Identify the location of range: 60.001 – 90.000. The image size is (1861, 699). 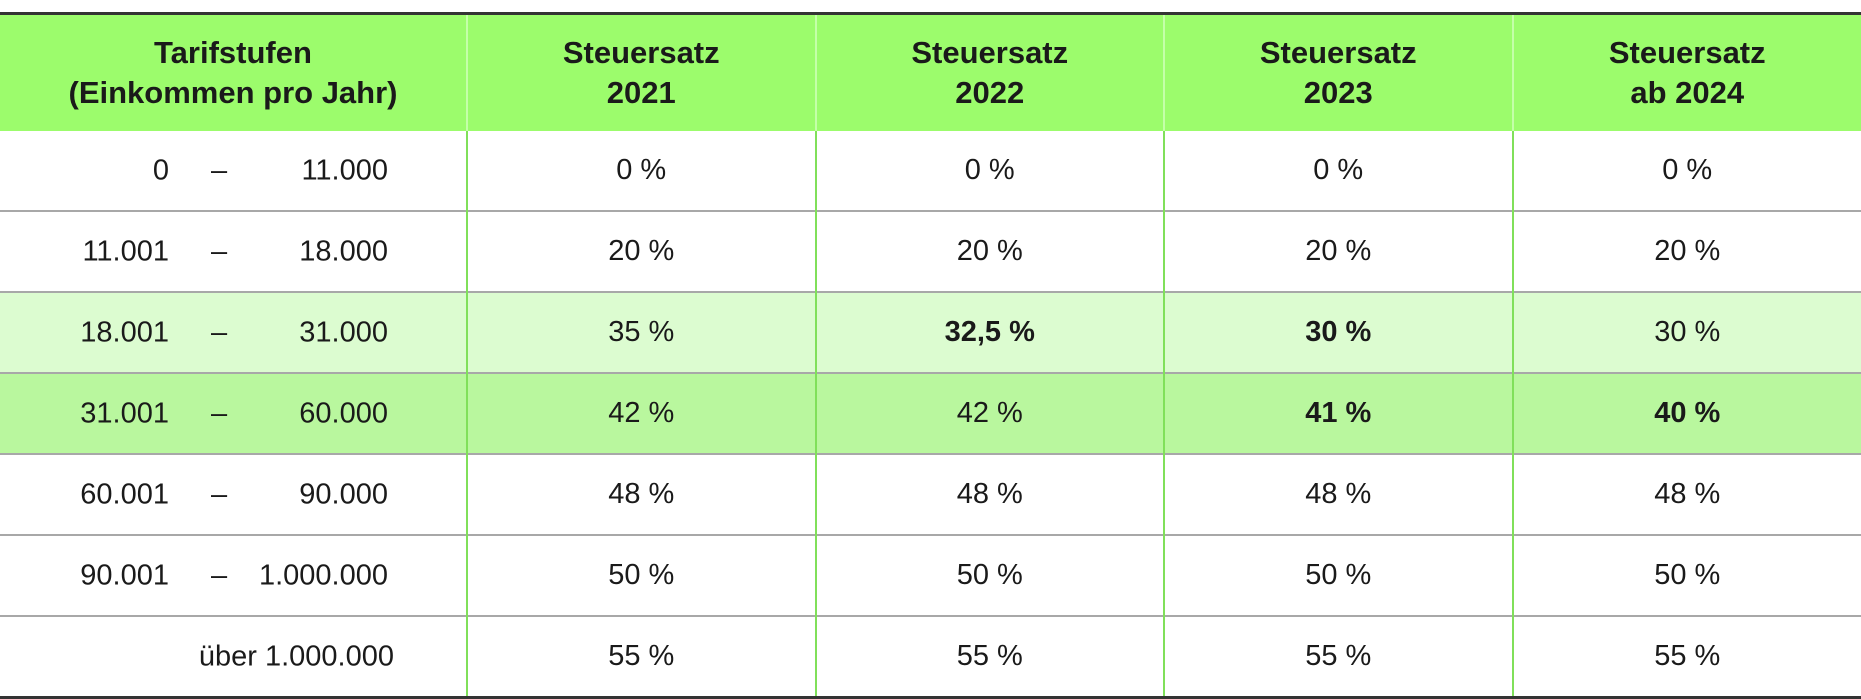
(233, 494).